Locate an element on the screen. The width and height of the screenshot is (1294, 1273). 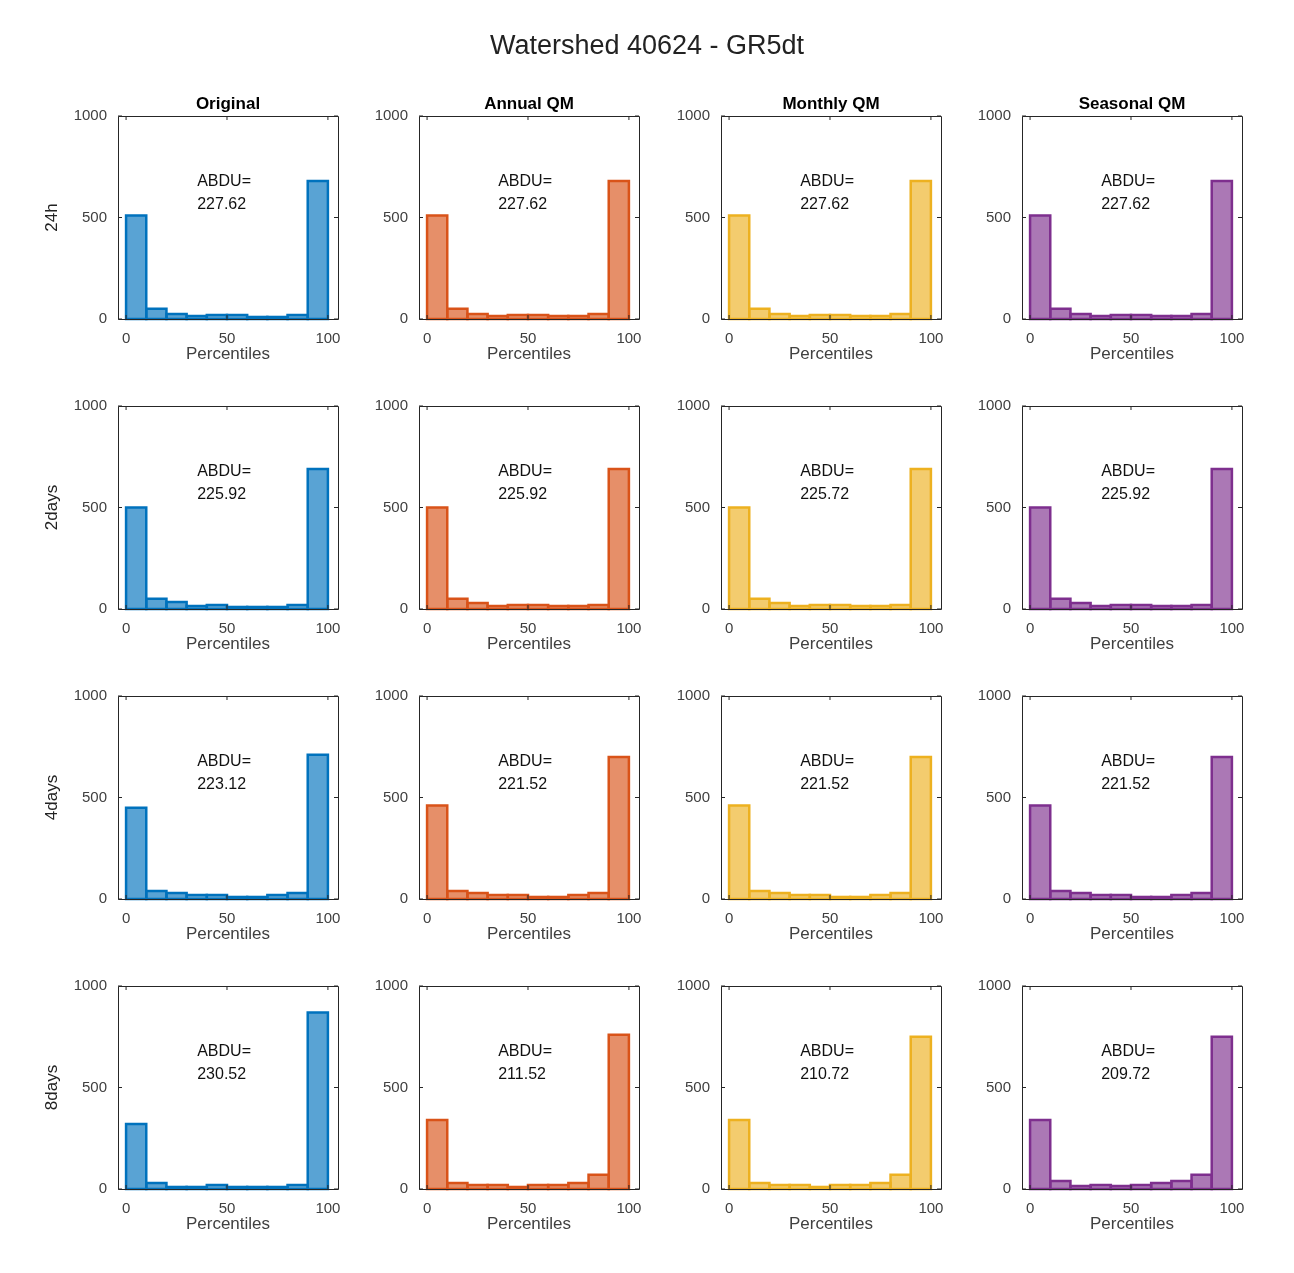
chart-title: Seasonal QM is located at coordinates (1132, 104).